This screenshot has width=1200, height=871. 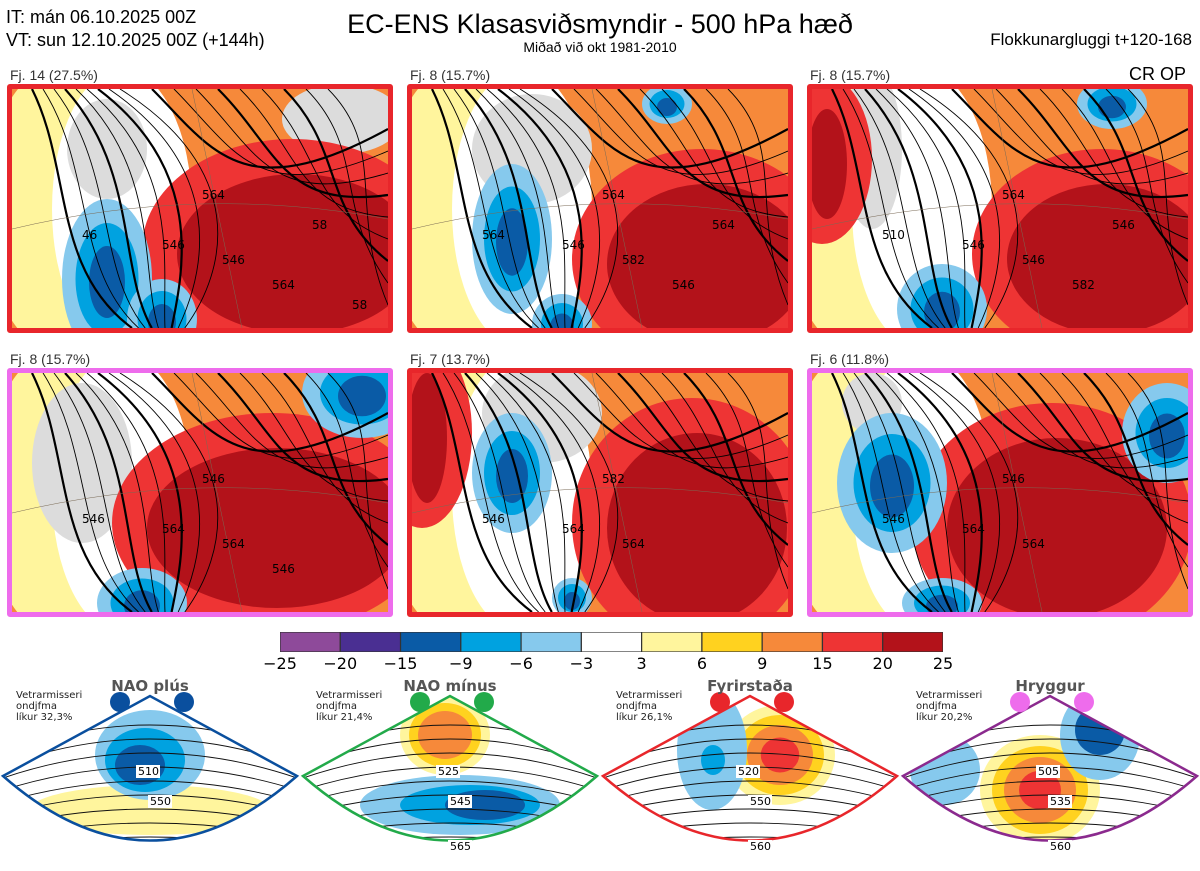 I want to click on cluster-map-panel: 546 564 546 564, so click(x=1000, y=492).